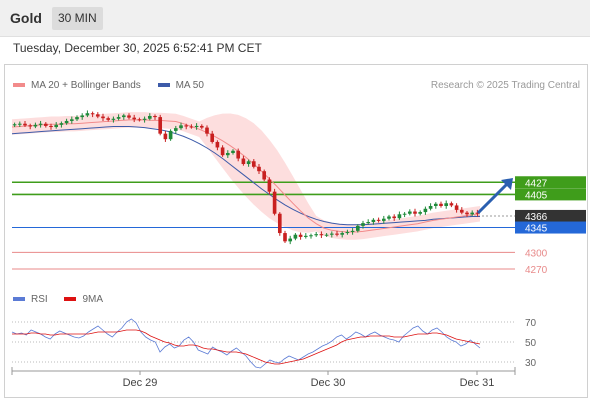 The width and height of the screenshot is (590, 400). What do you see at coordinates (163, 85) in the screenshot?
I see `ma50-swatch` at bounding box center [163, 85].